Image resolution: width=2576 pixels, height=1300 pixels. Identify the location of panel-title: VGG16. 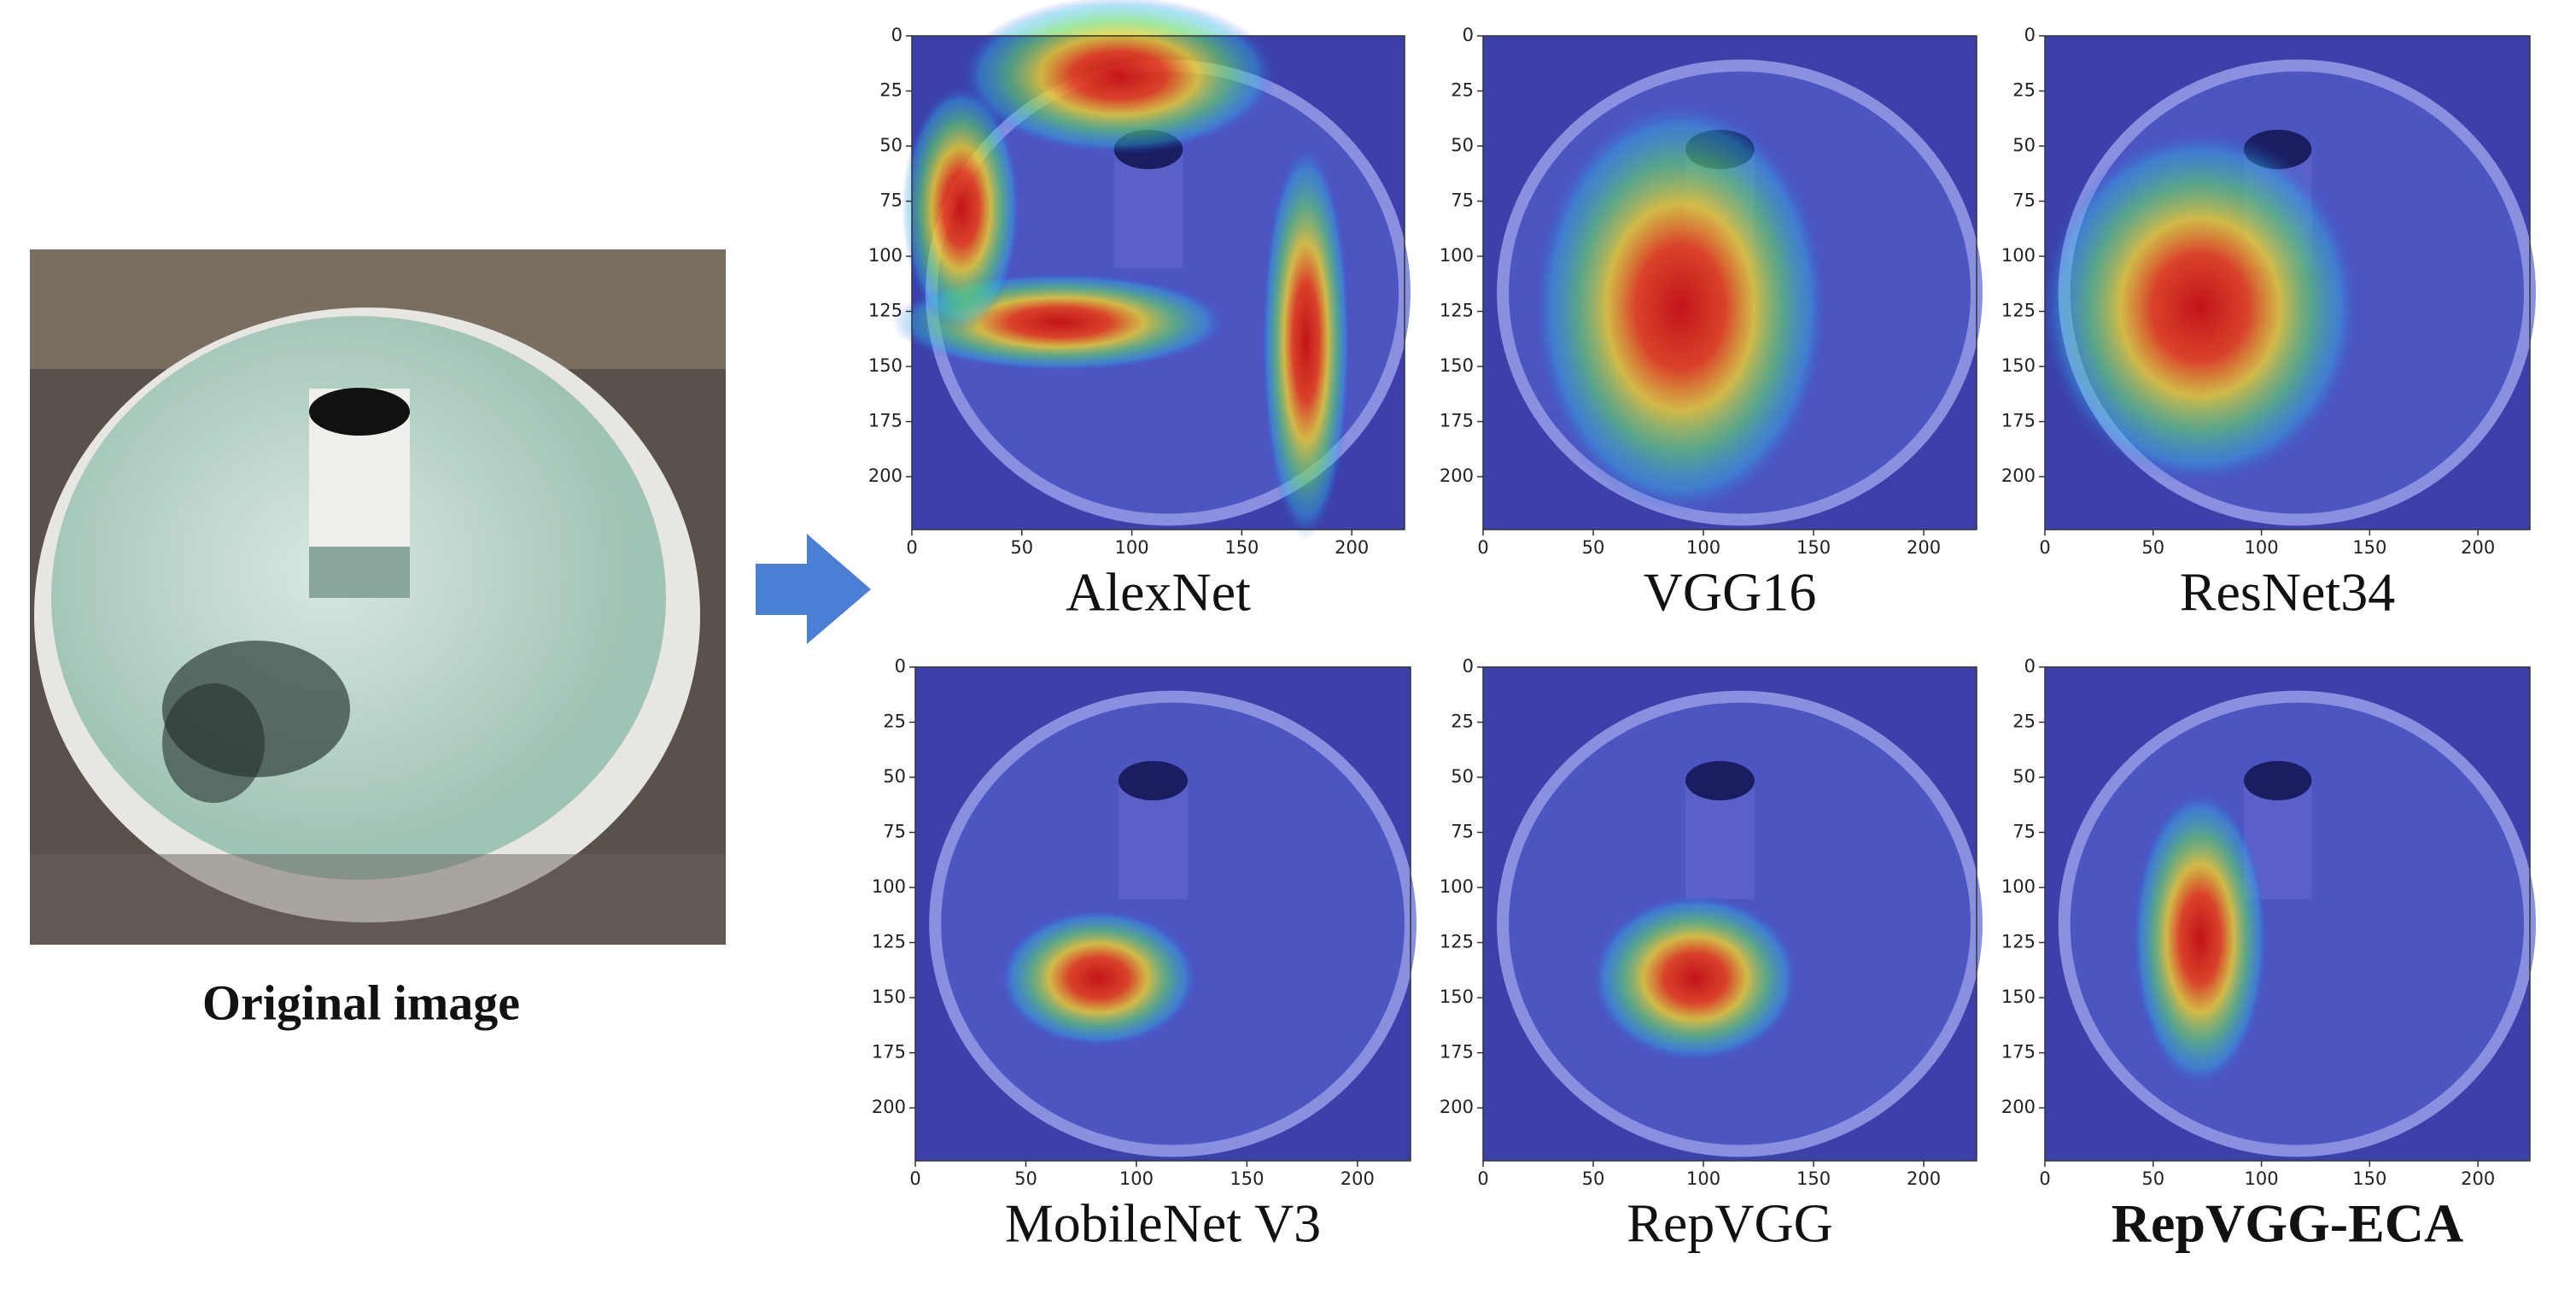
(1730, 592).